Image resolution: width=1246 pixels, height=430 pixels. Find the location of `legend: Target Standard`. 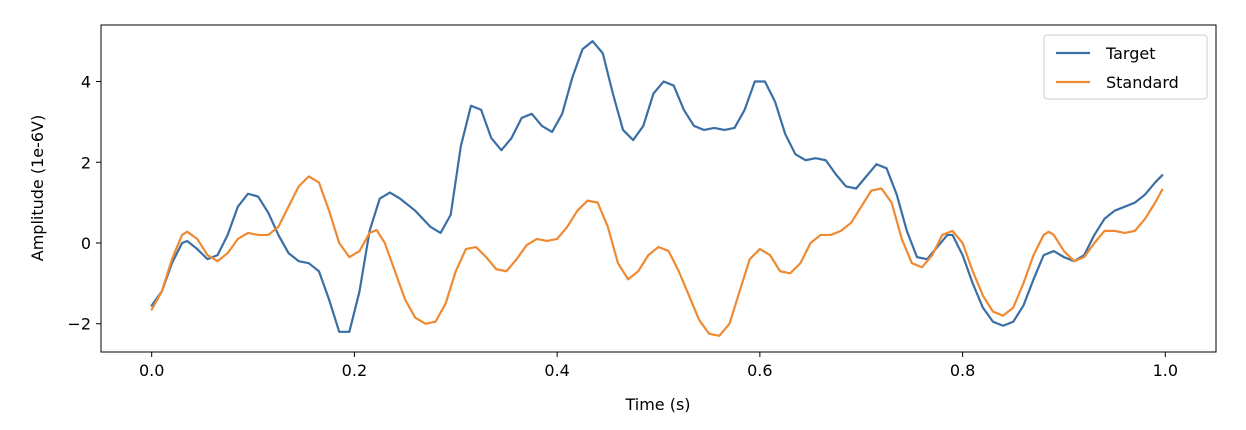

legend: Target Standard is located at coordinates (1125, 67).